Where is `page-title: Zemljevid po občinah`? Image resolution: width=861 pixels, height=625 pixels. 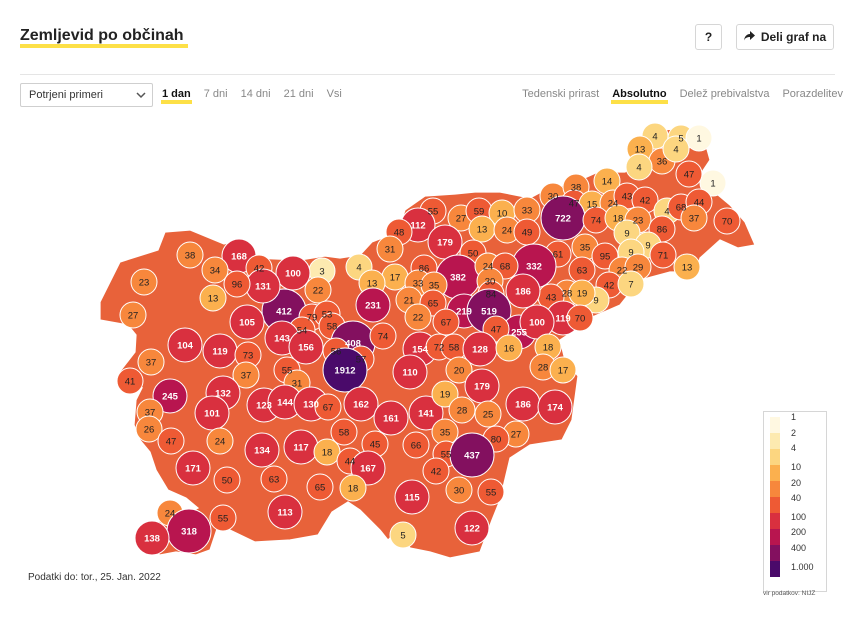 page-title: Zemljevid po občinah is located at coordinates (102, 35).